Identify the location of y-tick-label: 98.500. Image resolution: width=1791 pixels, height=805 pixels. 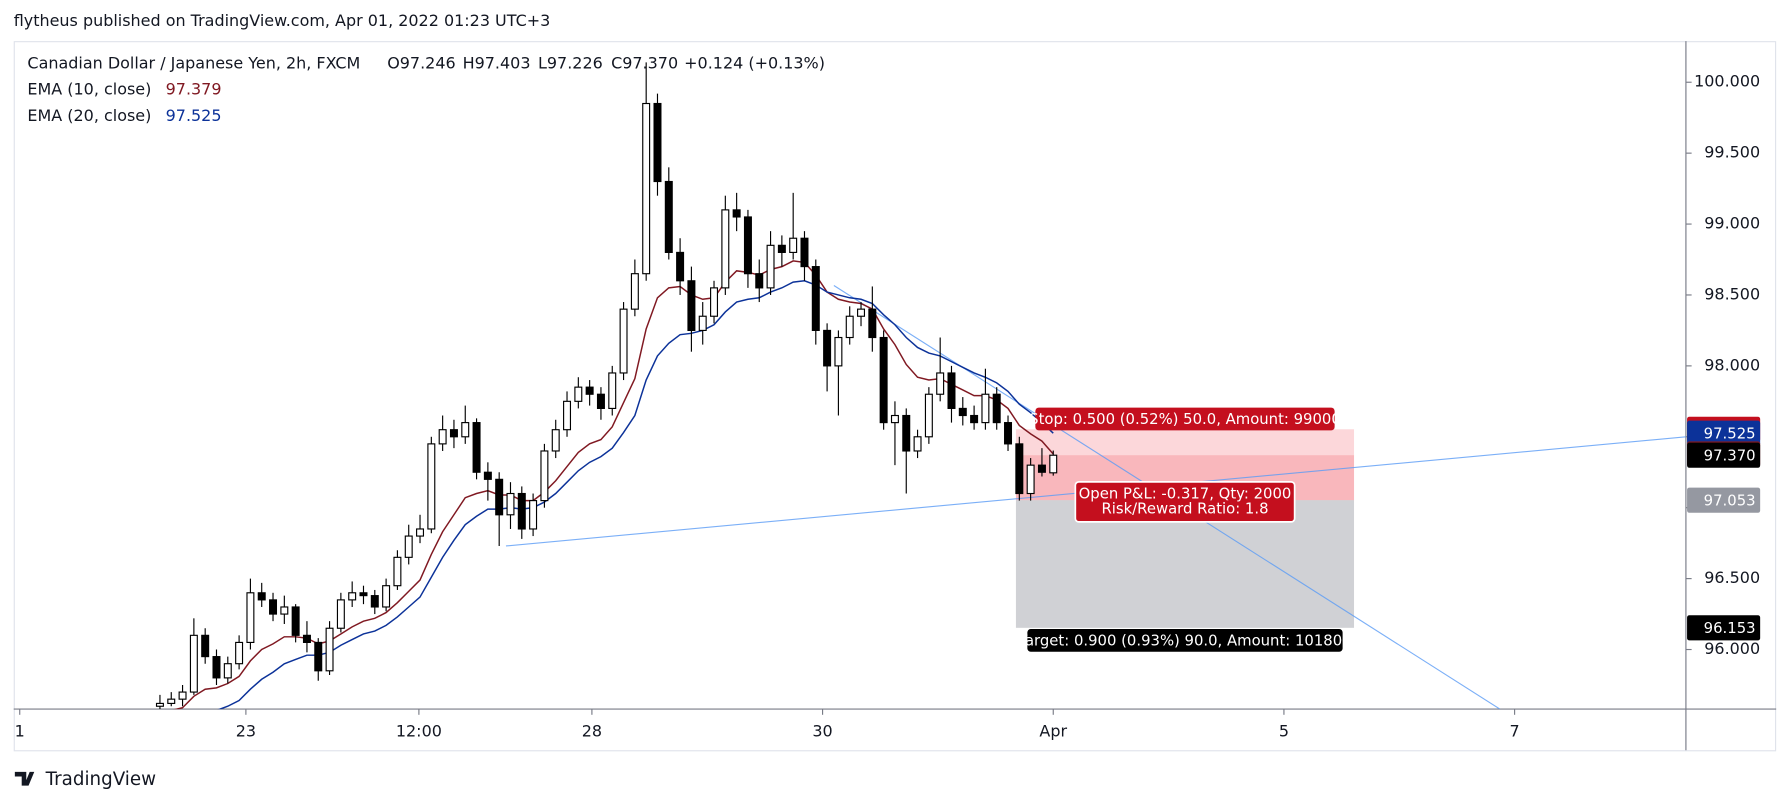
(1732, 293).